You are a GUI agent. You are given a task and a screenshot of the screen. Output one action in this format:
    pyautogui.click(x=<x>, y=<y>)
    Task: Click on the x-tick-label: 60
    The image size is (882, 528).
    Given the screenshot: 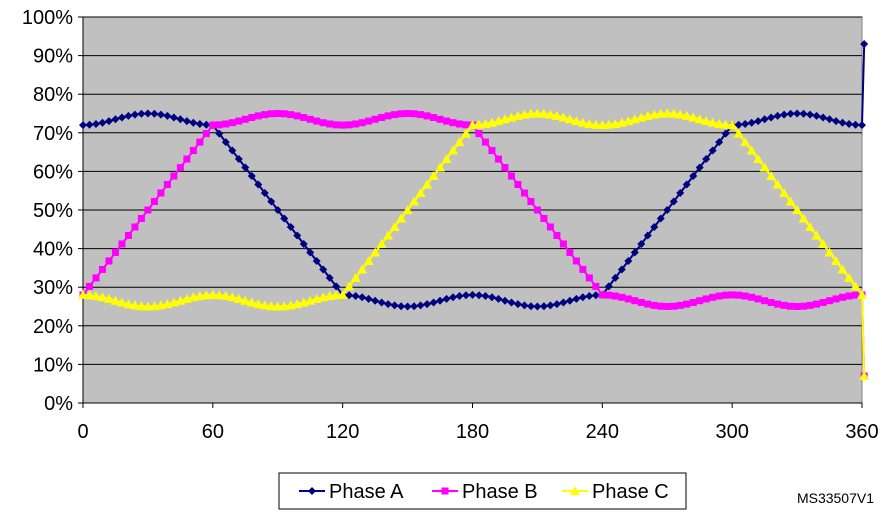 What is the action you would take?
    pyautogui.click(x=213, y=432)
    